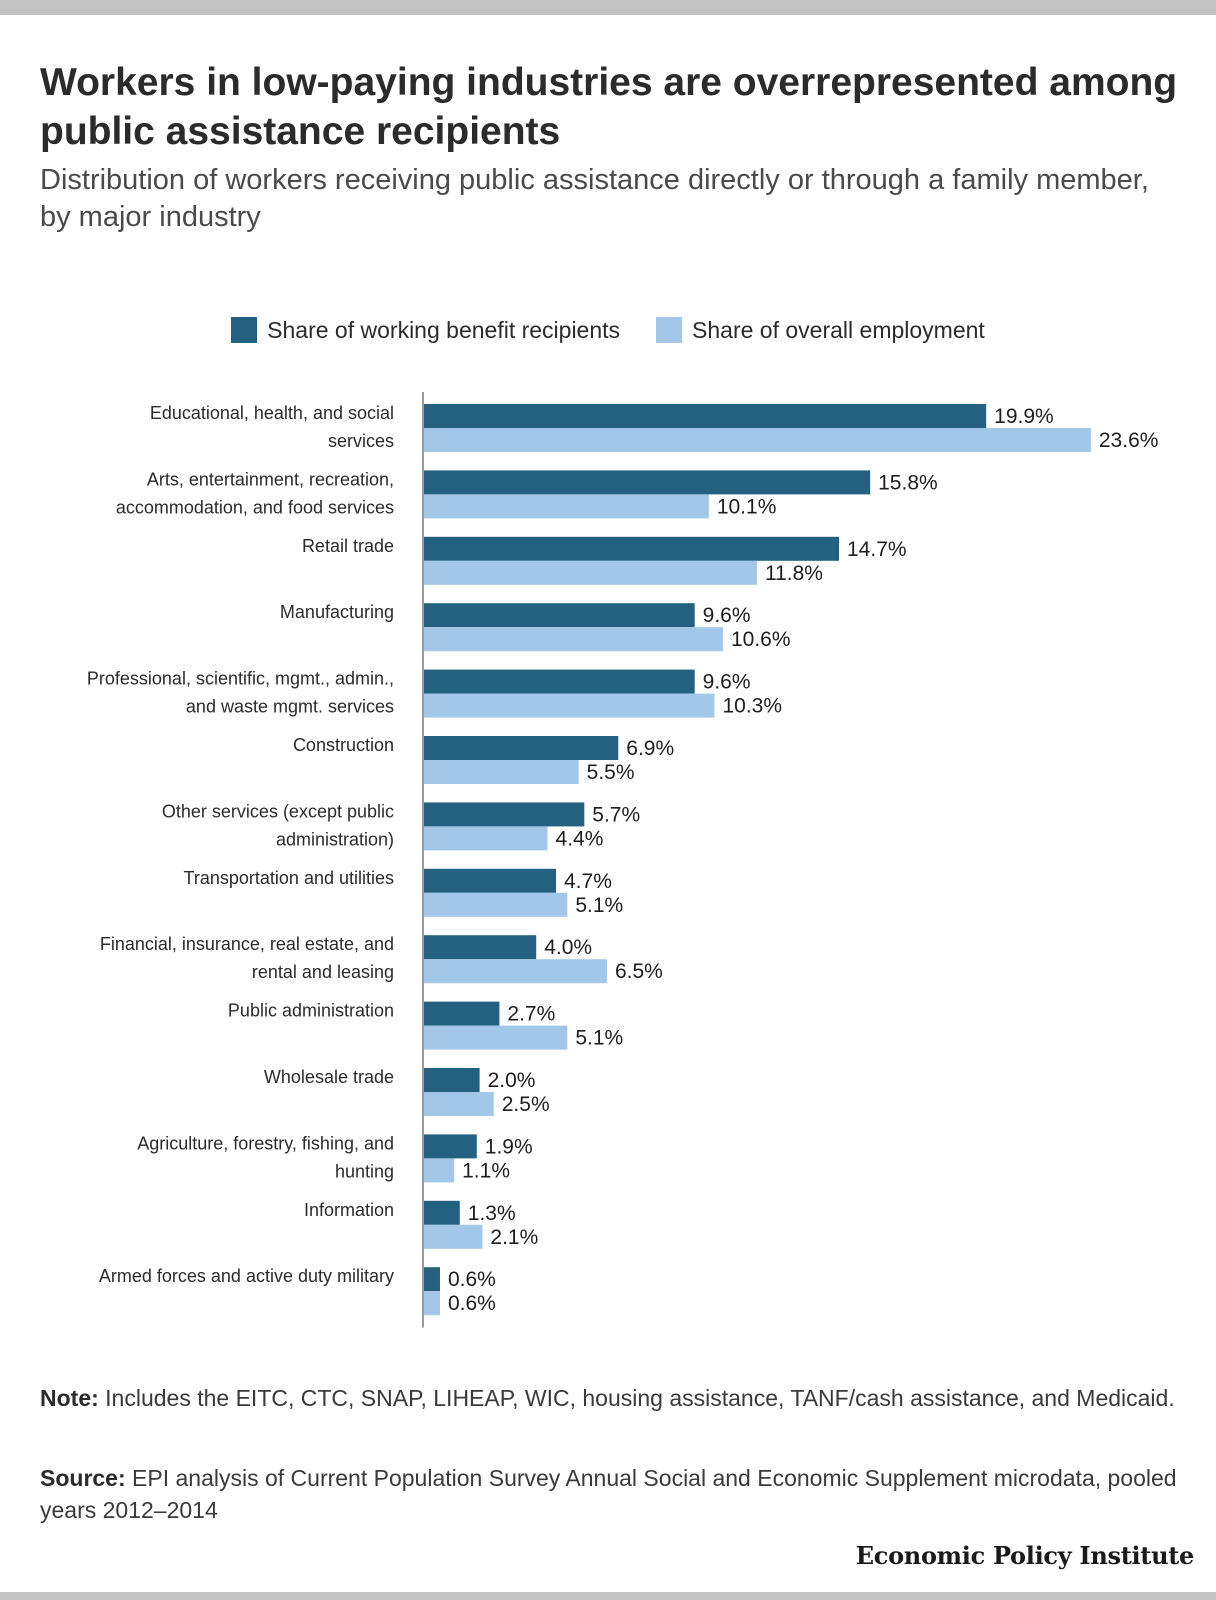 The width and height of the screenshot is (1216, 1600). I want to click on note-label: Note:, so click(69, 1398).